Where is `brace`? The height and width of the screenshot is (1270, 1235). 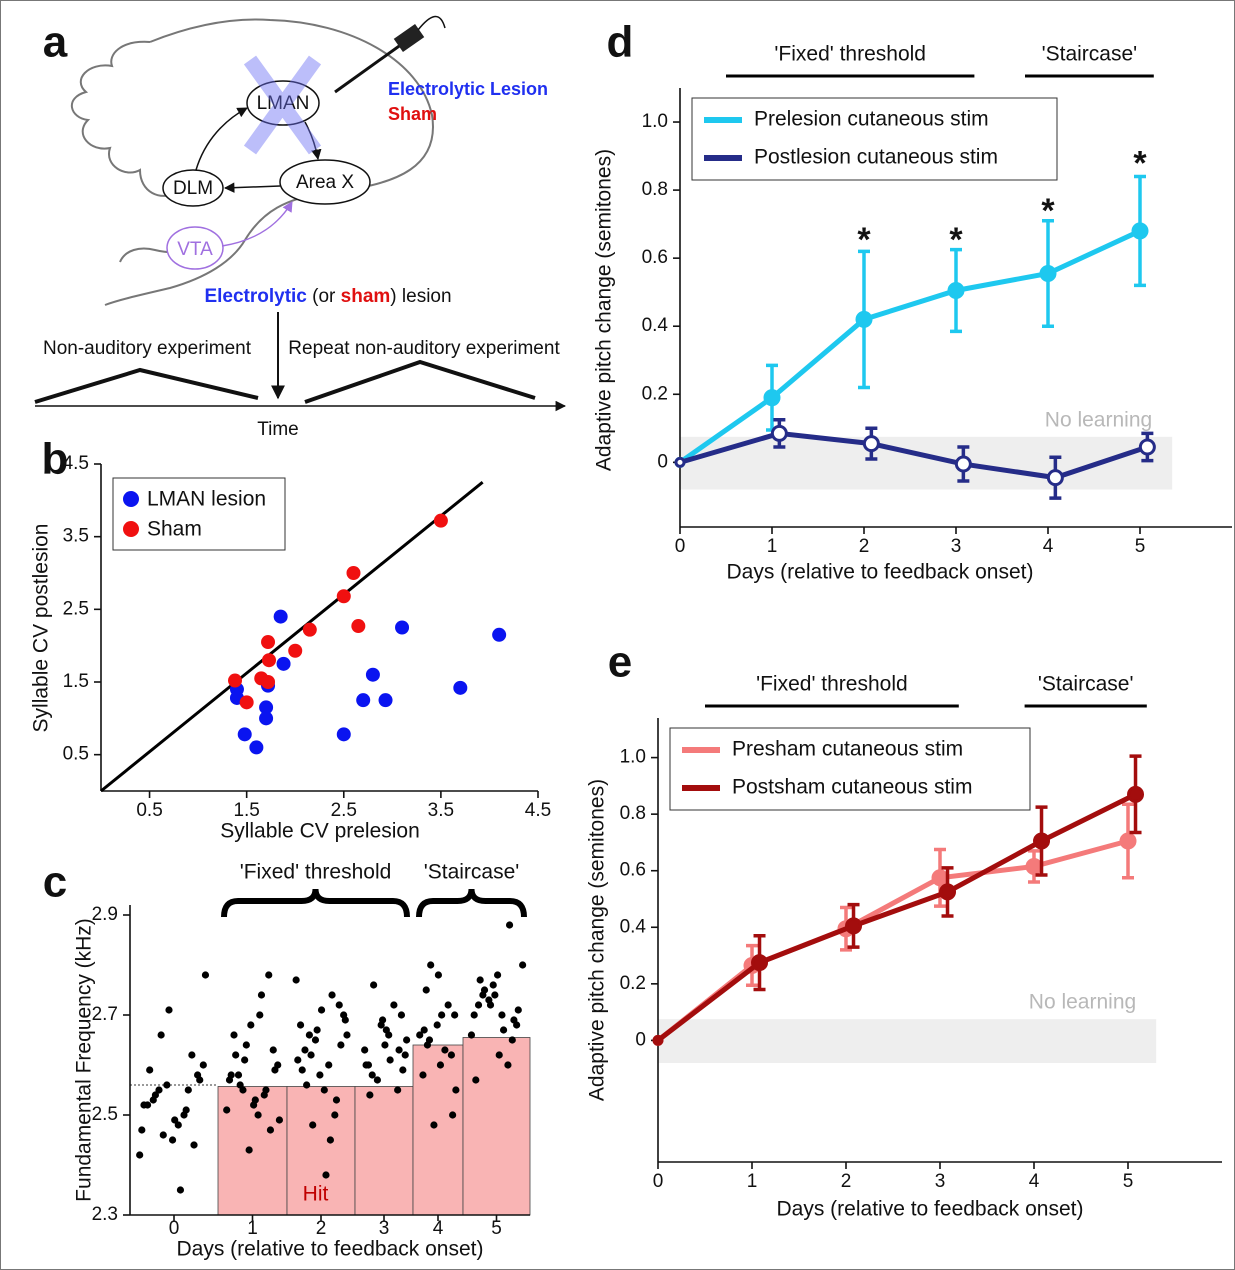 brace is located at coordinates (315, 903).